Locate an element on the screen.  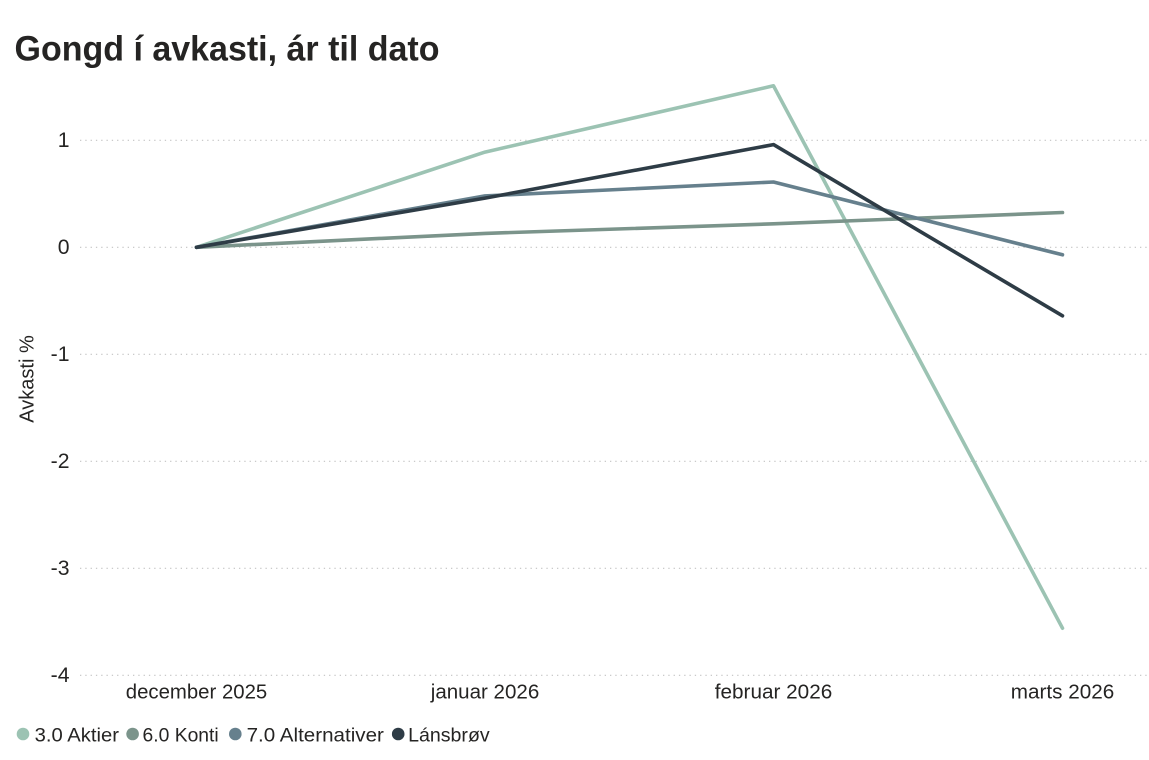
svg-text: 6.0 Konti is located at coordinates (181, 735).